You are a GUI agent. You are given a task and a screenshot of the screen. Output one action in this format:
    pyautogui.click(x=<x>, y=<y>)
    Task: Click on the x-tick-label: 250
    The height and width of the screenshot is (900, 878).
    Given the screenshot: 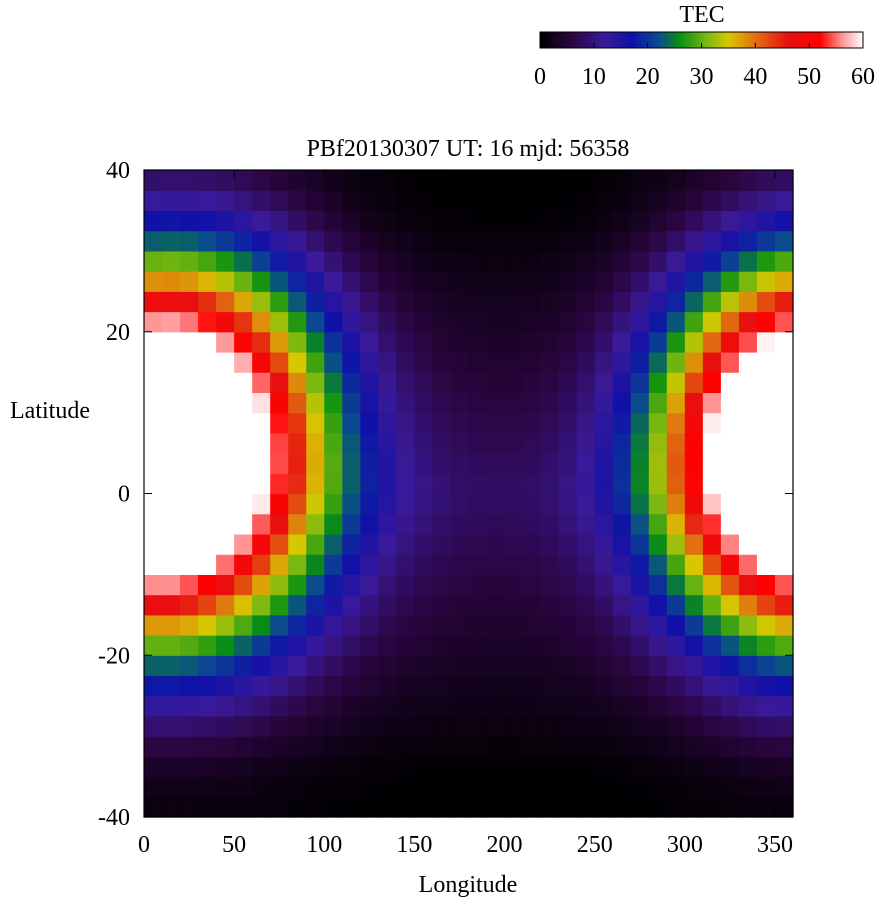 What is the action you would take?
    pyautogui.click(x=595, y=845)
    